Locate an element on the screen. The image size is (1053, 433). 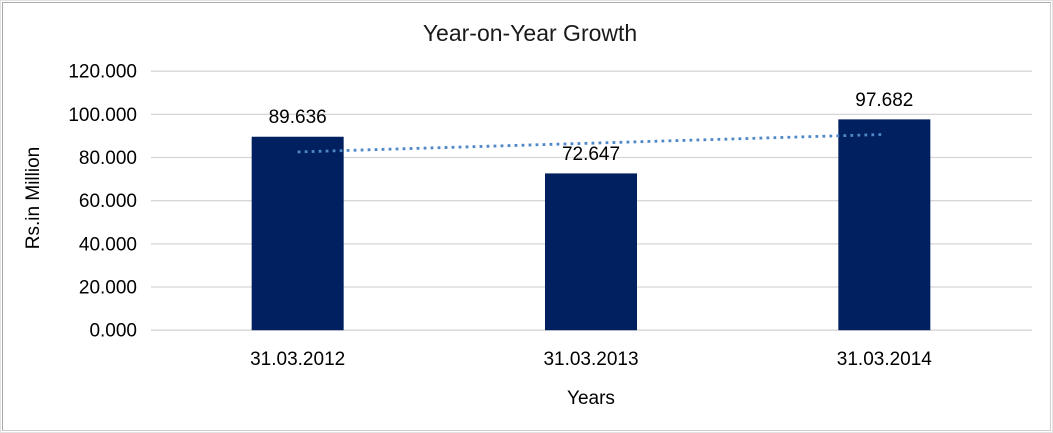
bar-31.03.2012 is located at coordinates (297, 233).